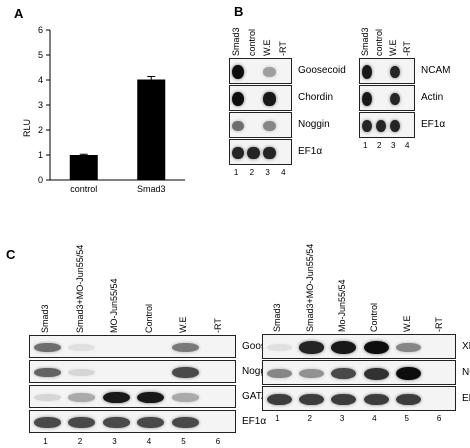 The image size is (470, 448). What do you see at coordinates (374, 317) in the screenshot?
I see `lane-label: Control` at bounding box center [374, 317].